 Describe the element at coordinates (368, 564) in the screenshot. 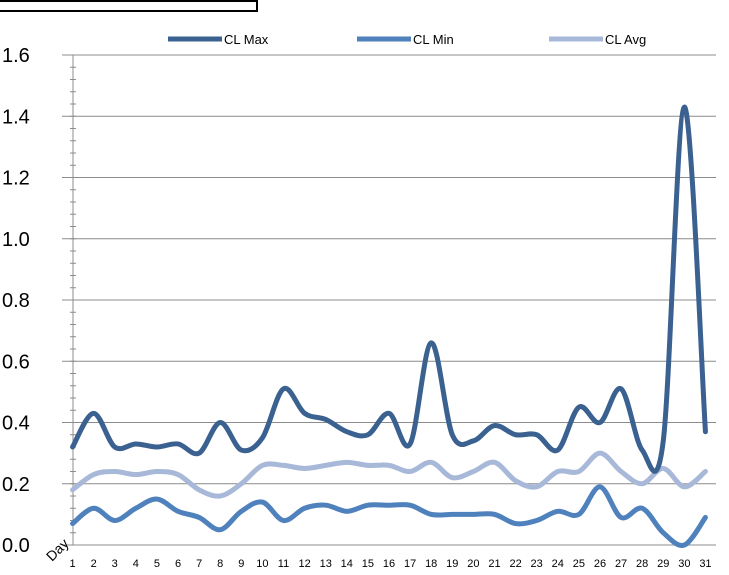

I see `x-tick-label: 15` at that location.